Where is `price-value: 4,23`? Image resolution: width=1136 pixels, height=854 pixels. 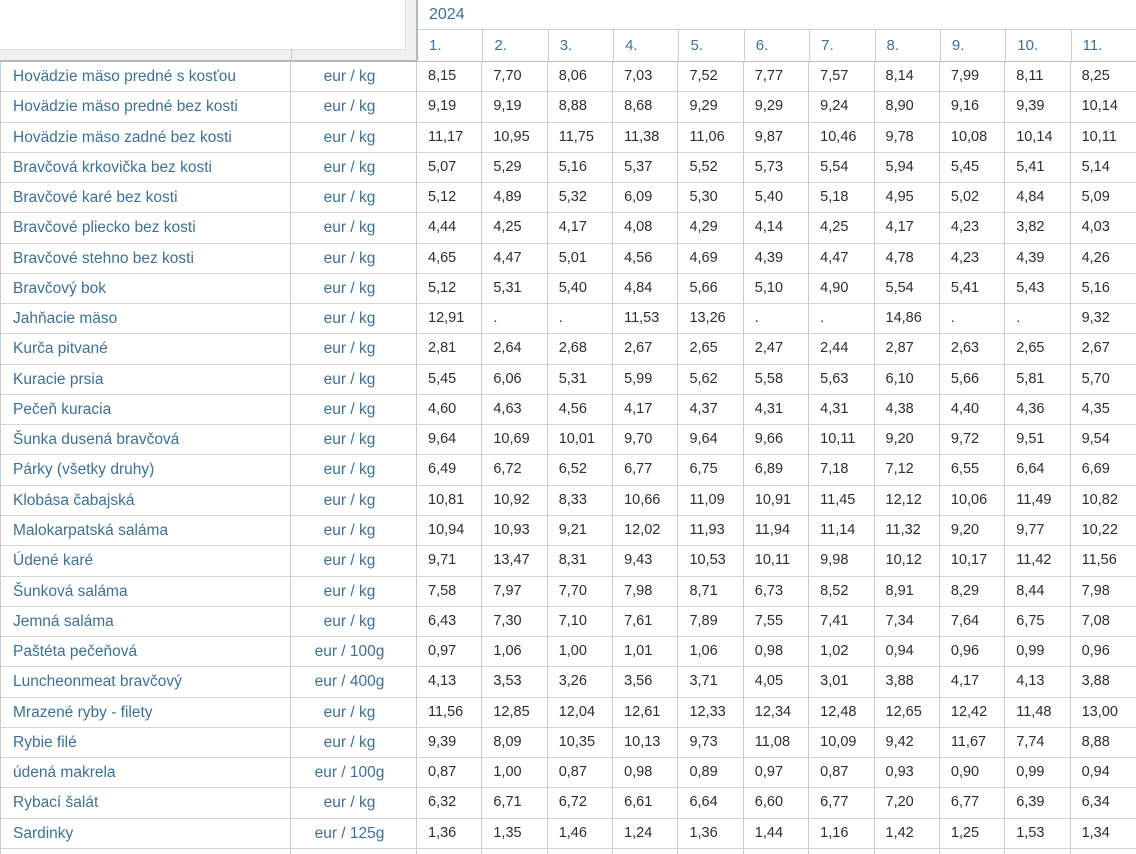
price-value: 4,23 is located at coordinates (973, 258).